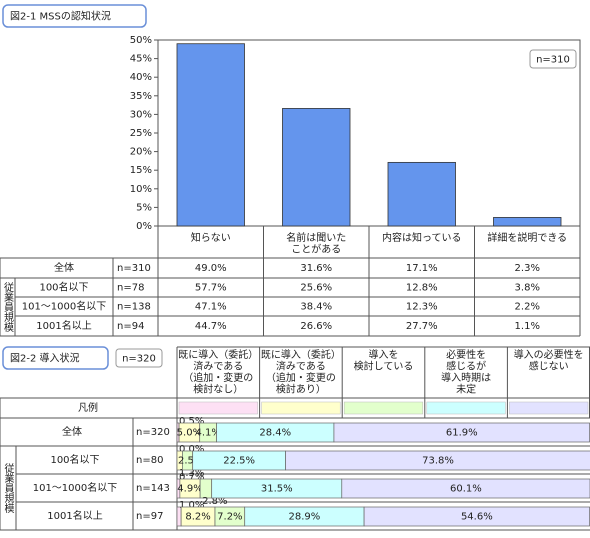 The width and height of the screenshot is (590, 538). Describe the element at coordinates (191, 421) in the screenshot. I see `segment-label: 0.5%` at that location.